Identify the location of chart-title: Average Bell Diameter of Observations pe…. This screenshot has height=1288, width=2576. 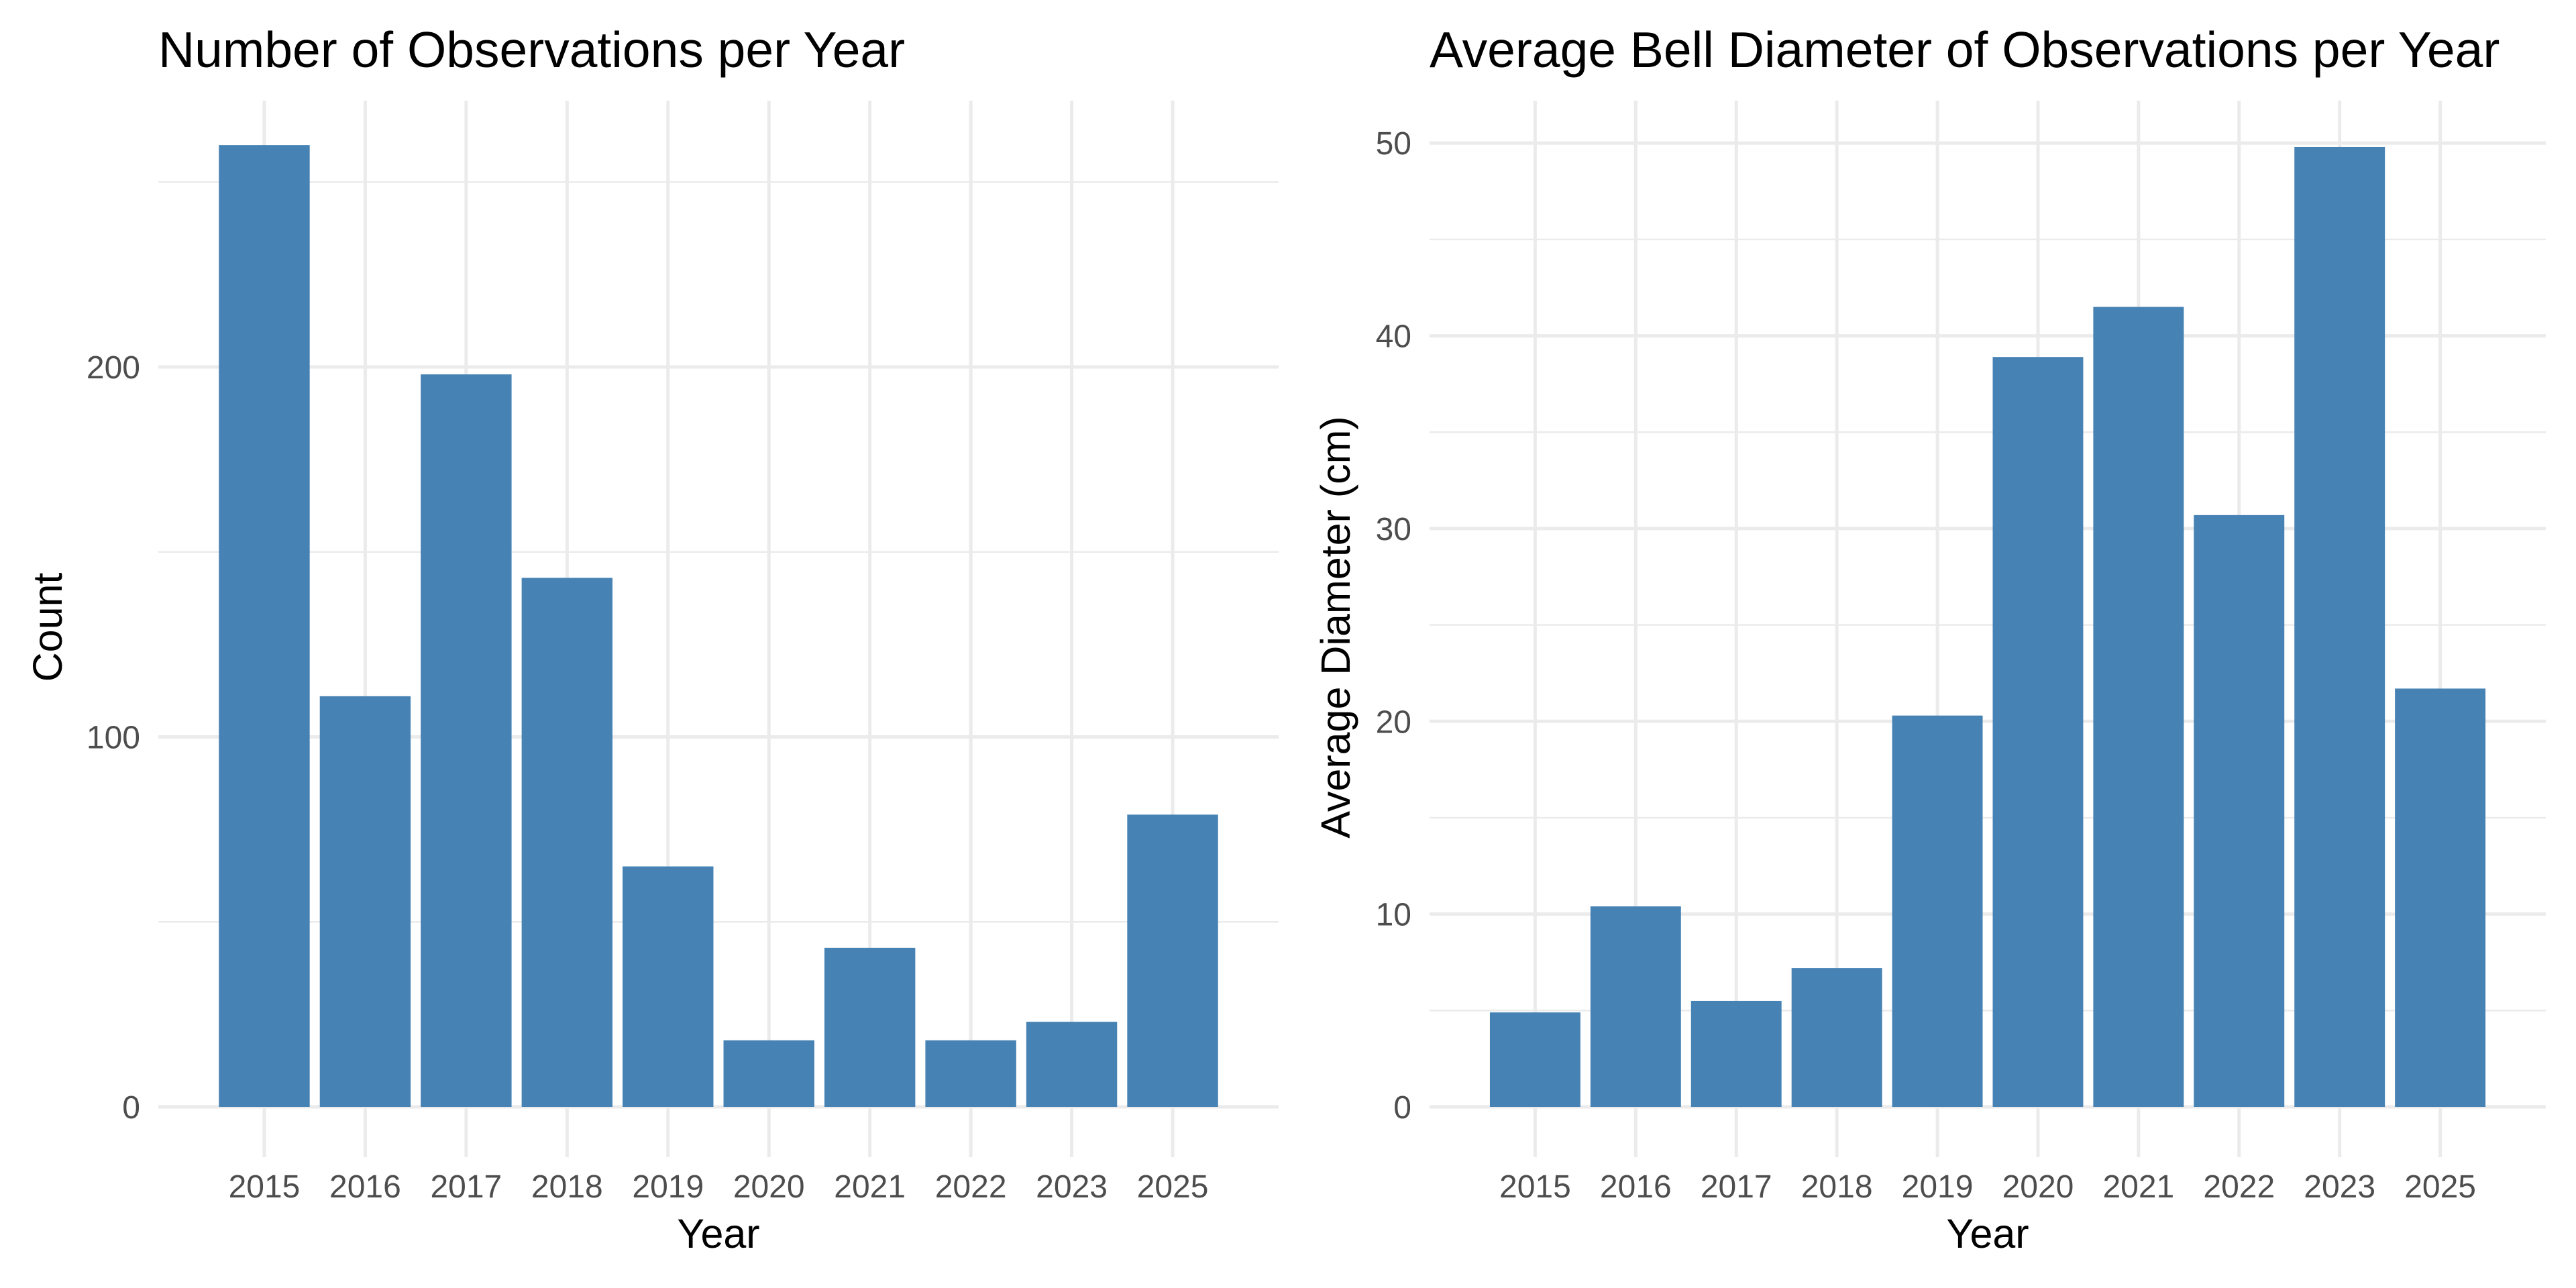
(1965, 49).